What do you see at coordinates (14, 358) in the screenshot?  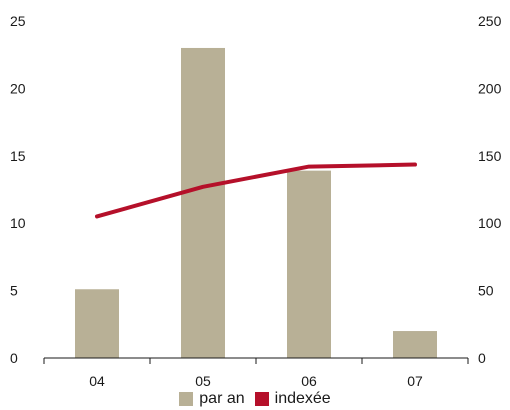 I see `y-left-tick-label: 0` at bounding box center [14, 358].